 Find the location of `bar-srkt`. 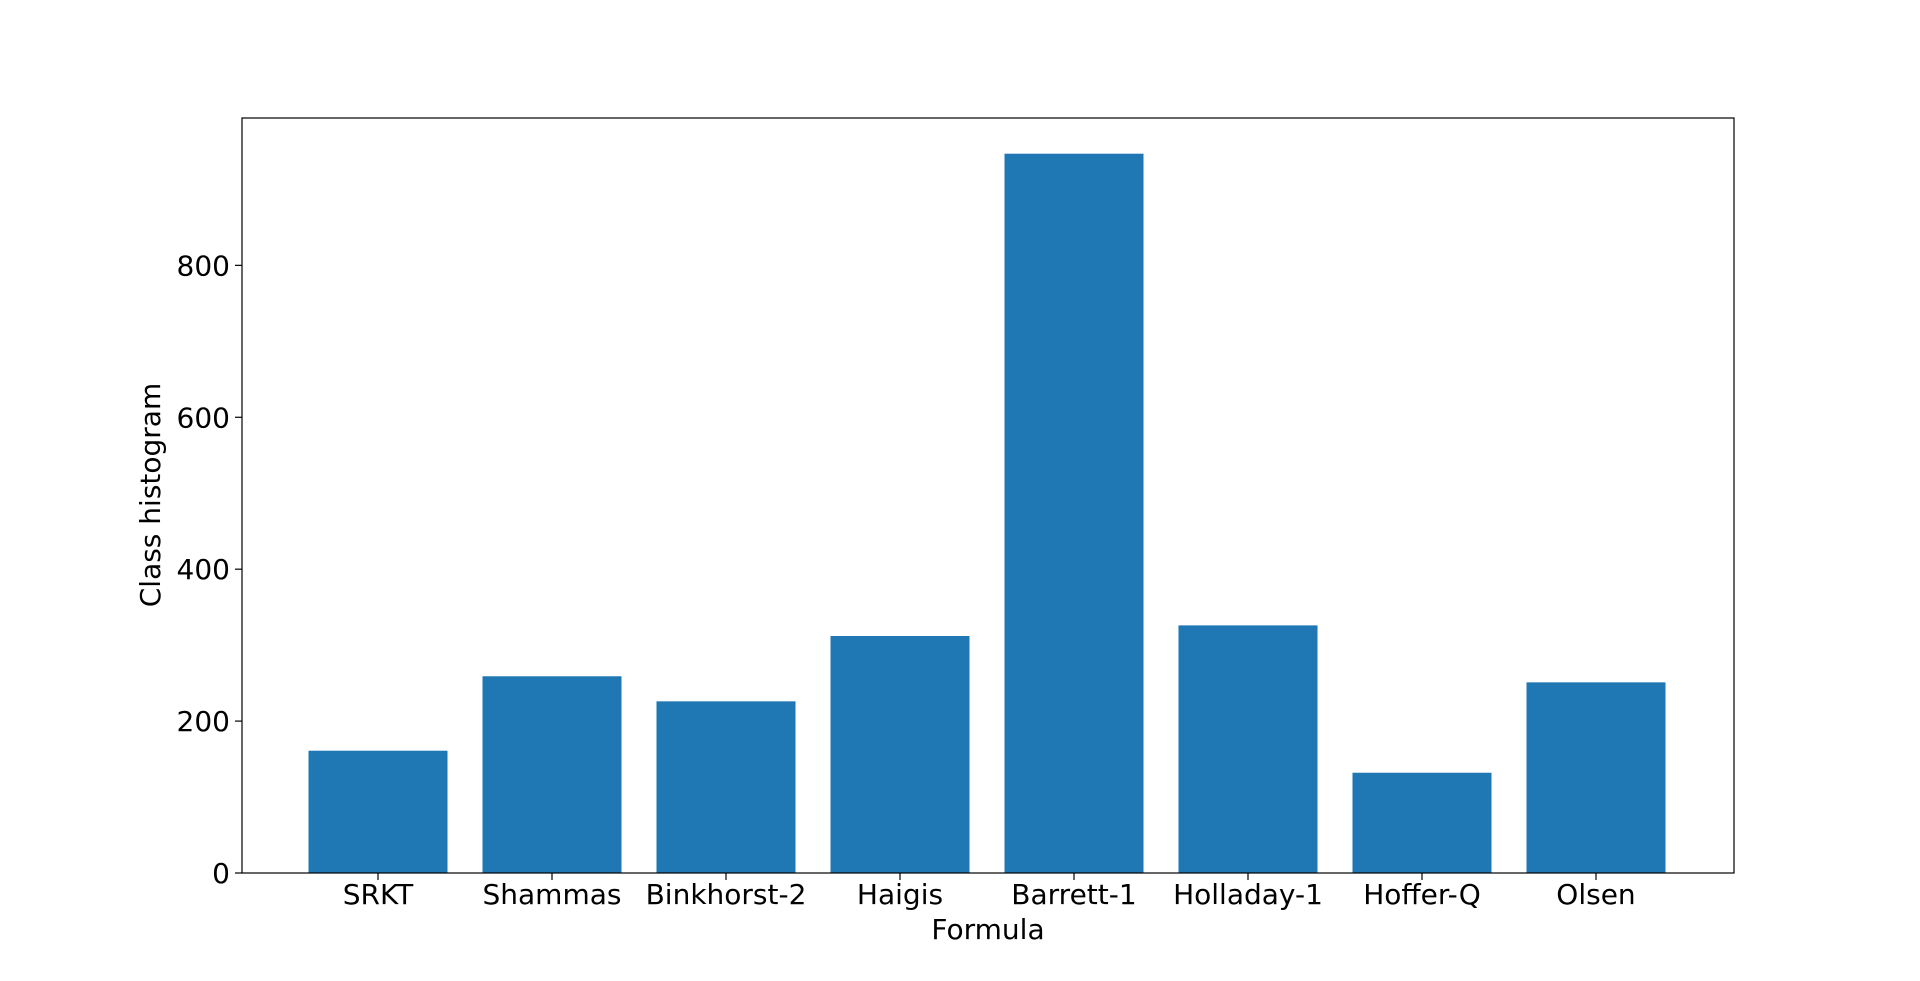

bar-srkt is located at coordinates (378, 811).